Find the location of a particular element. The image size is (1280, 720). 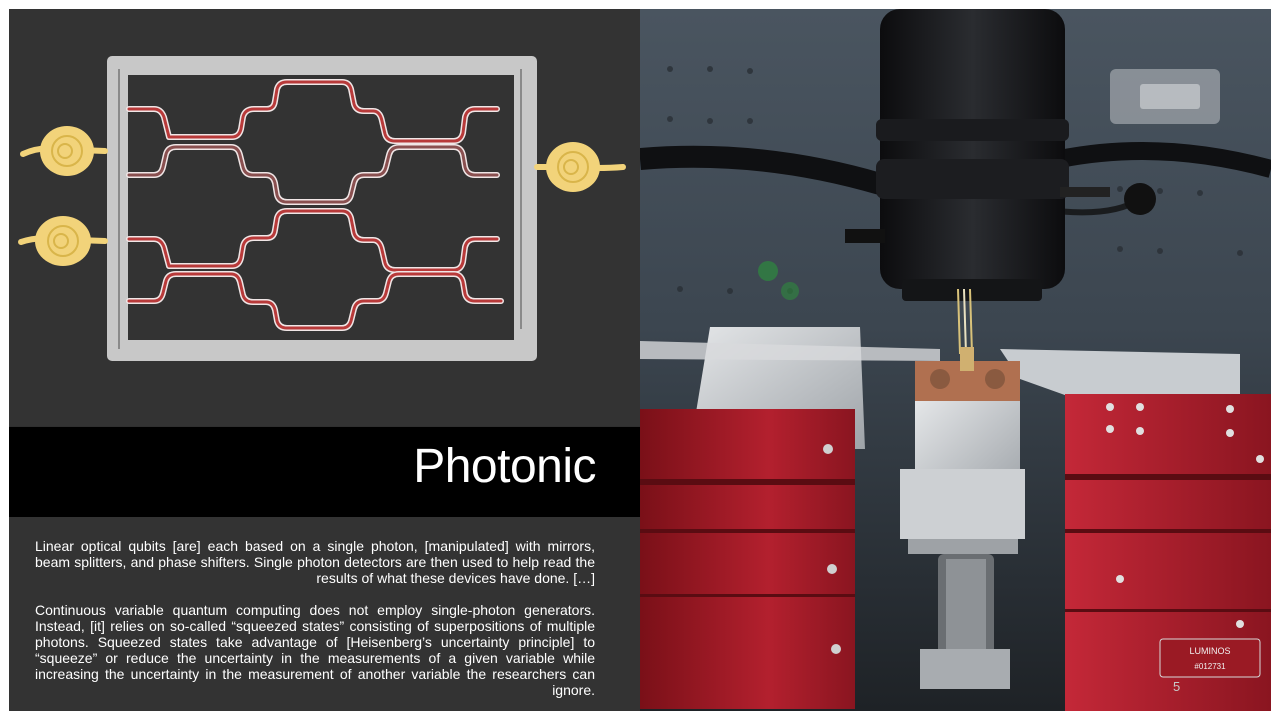

title-band: Photonic is located at coordinates (324, 472).